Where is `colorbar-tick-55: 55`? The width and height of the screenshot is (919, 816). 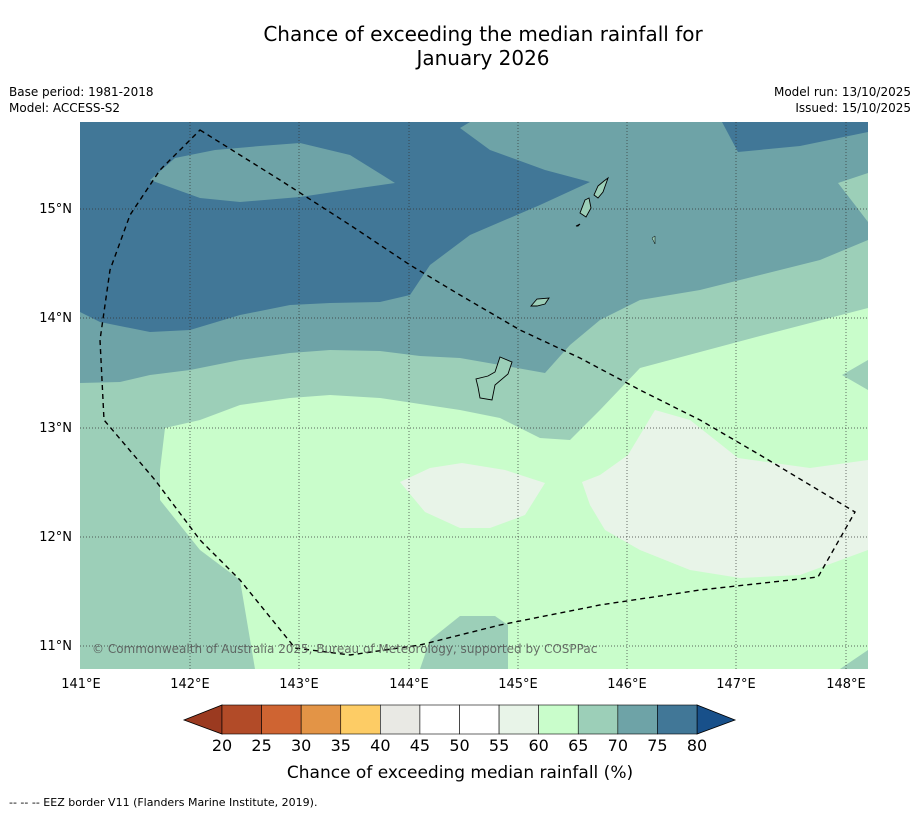
colorbar-tick-55: 55 is located at coordinates (499, 745).